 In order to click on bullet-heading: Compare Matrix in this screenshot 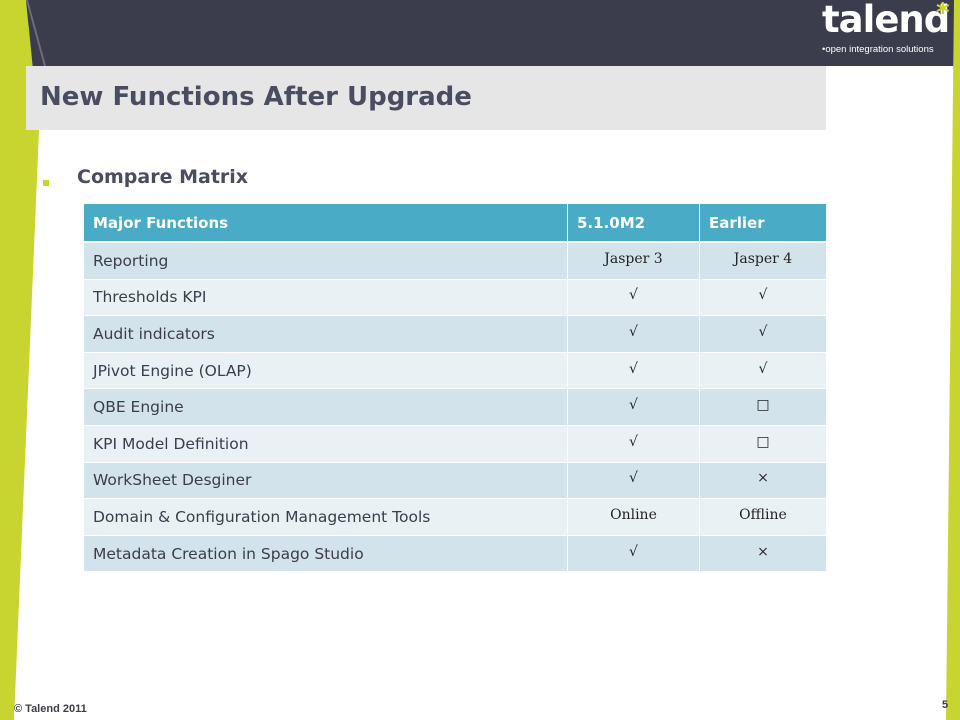, I will do `click(163, 177)`.